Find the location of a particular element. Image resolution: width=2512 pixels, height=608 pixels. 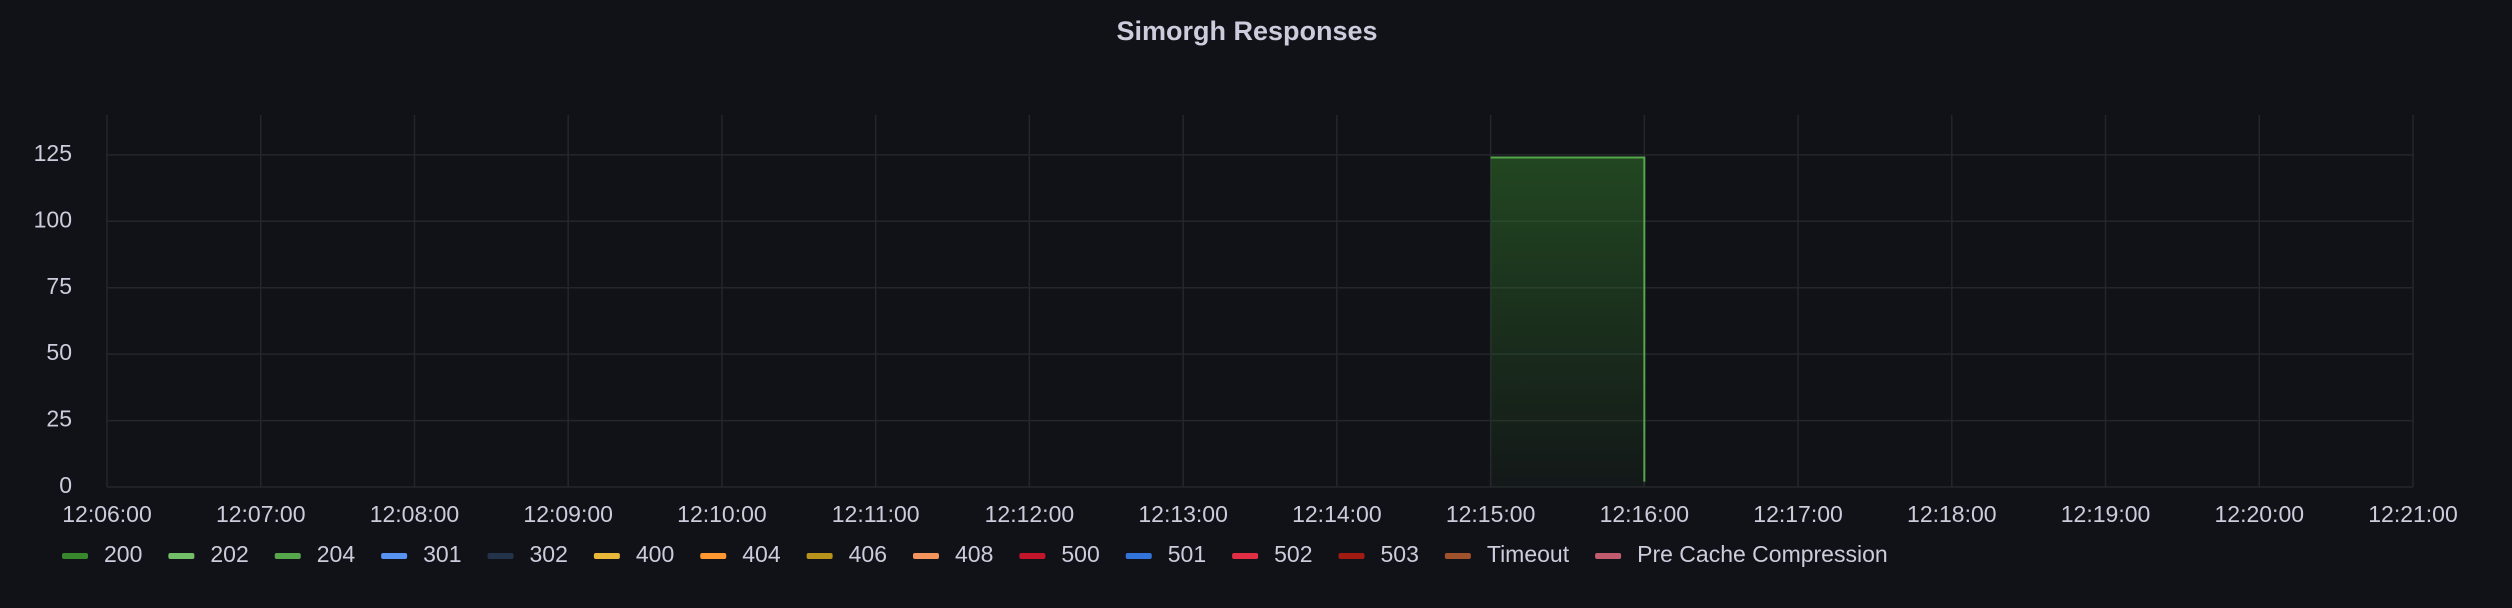

legend-label: 302 is located at coordinates (549, 554).